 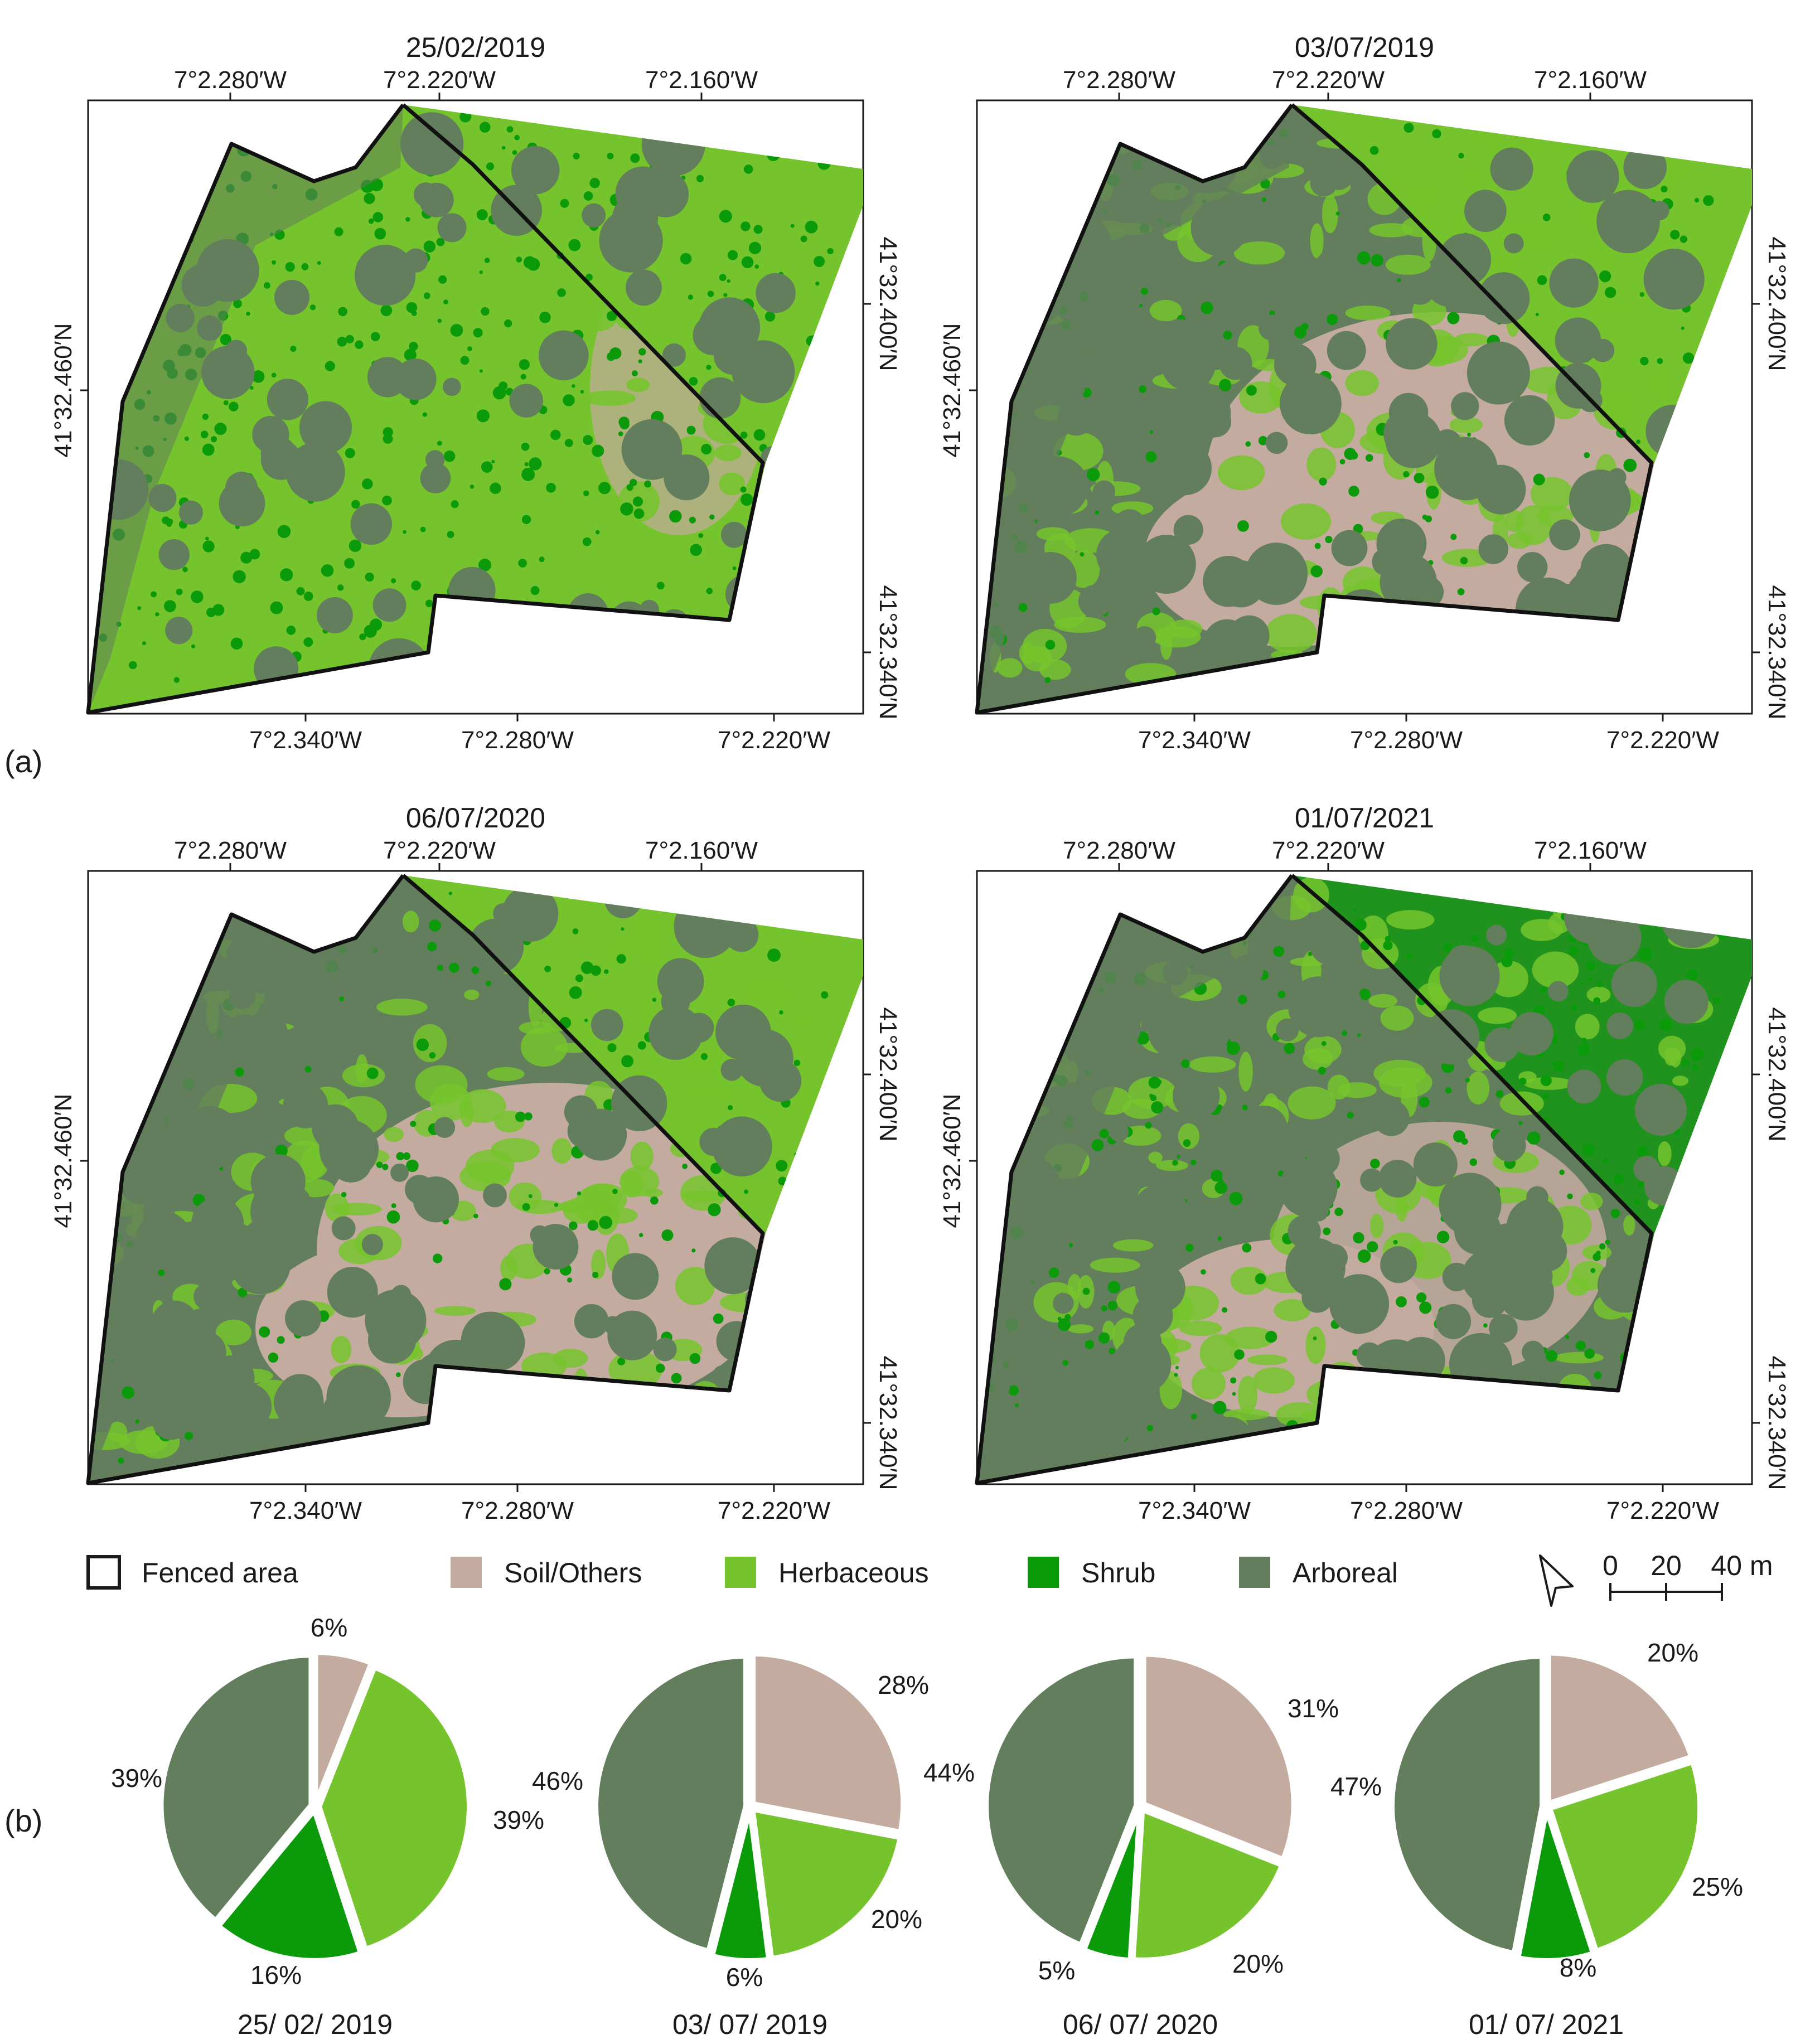 What do you see at coordinates (329, 1628) in the screenshot?
I see `pie-percent-label: 6%` at bounding box center [329, 1628].